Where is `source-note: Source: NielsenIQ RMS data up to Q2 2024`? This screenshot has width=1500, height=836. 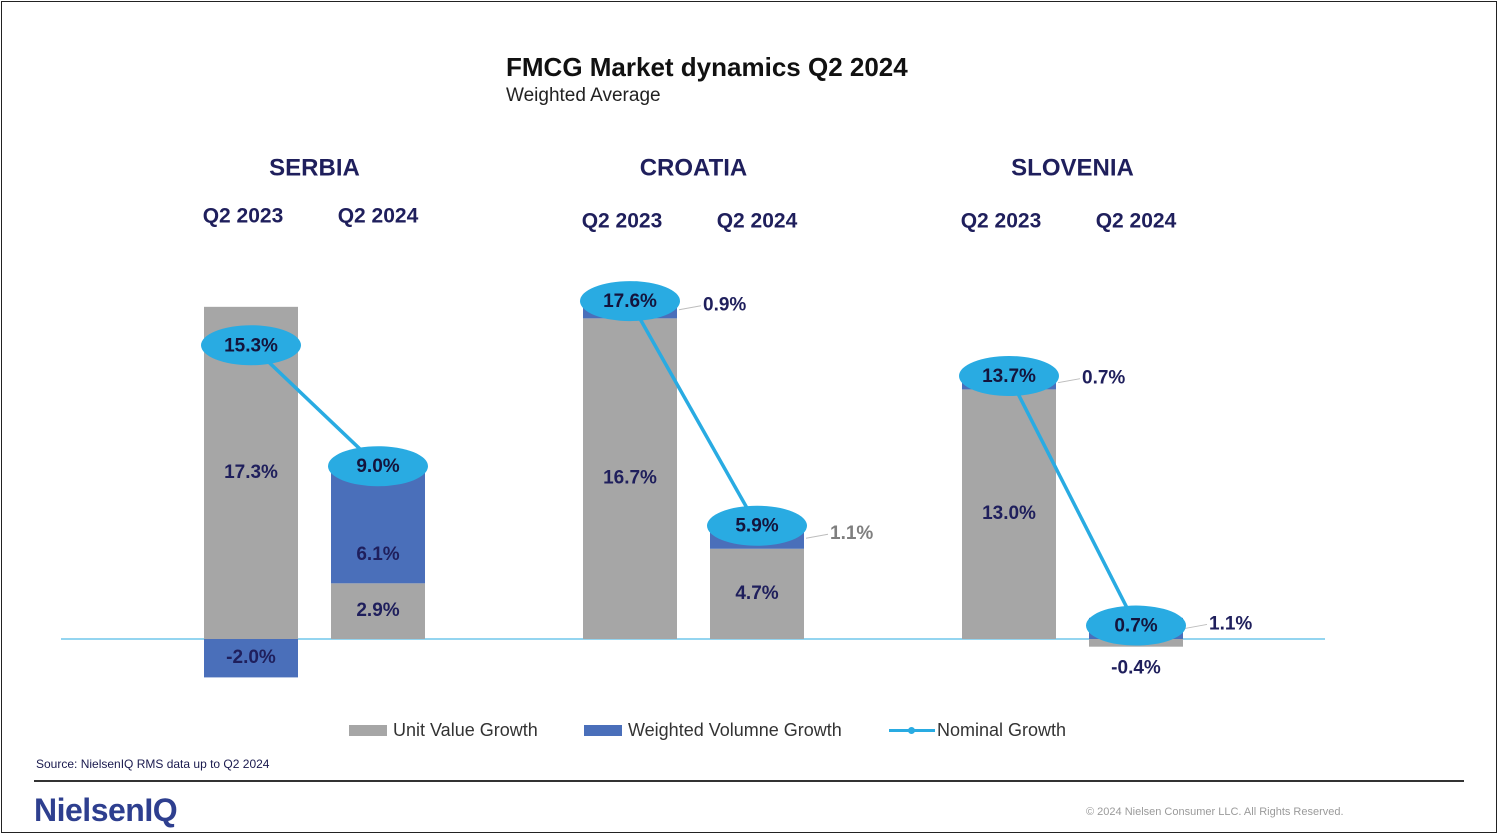 source-note: Source: NielsenIQ RMS data up to Q2 2024 is located at coordinates (153, 764).